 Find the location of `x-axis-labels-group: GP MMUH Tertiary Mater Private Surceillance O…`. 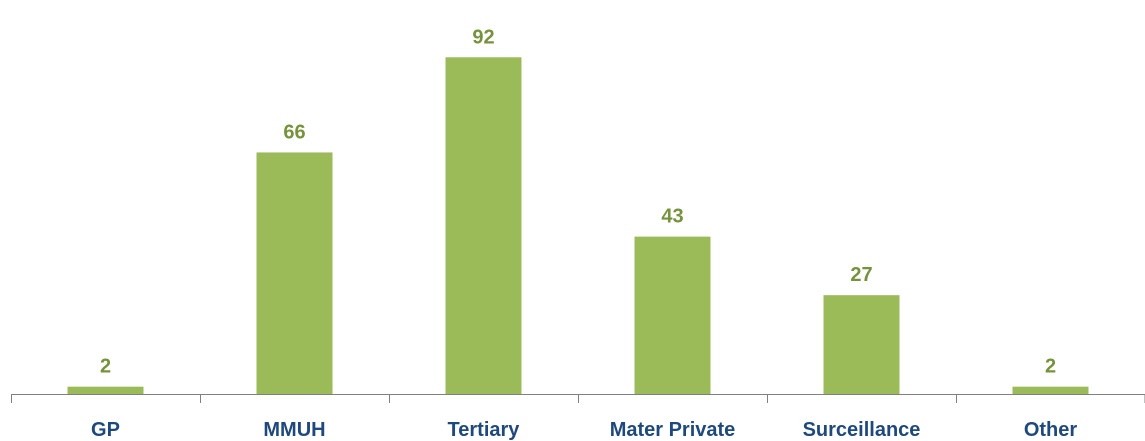

x-axis-labels-group: GP MMUH Tertiary Mater Private Surceillance O… is located at coordinates (584, 430).